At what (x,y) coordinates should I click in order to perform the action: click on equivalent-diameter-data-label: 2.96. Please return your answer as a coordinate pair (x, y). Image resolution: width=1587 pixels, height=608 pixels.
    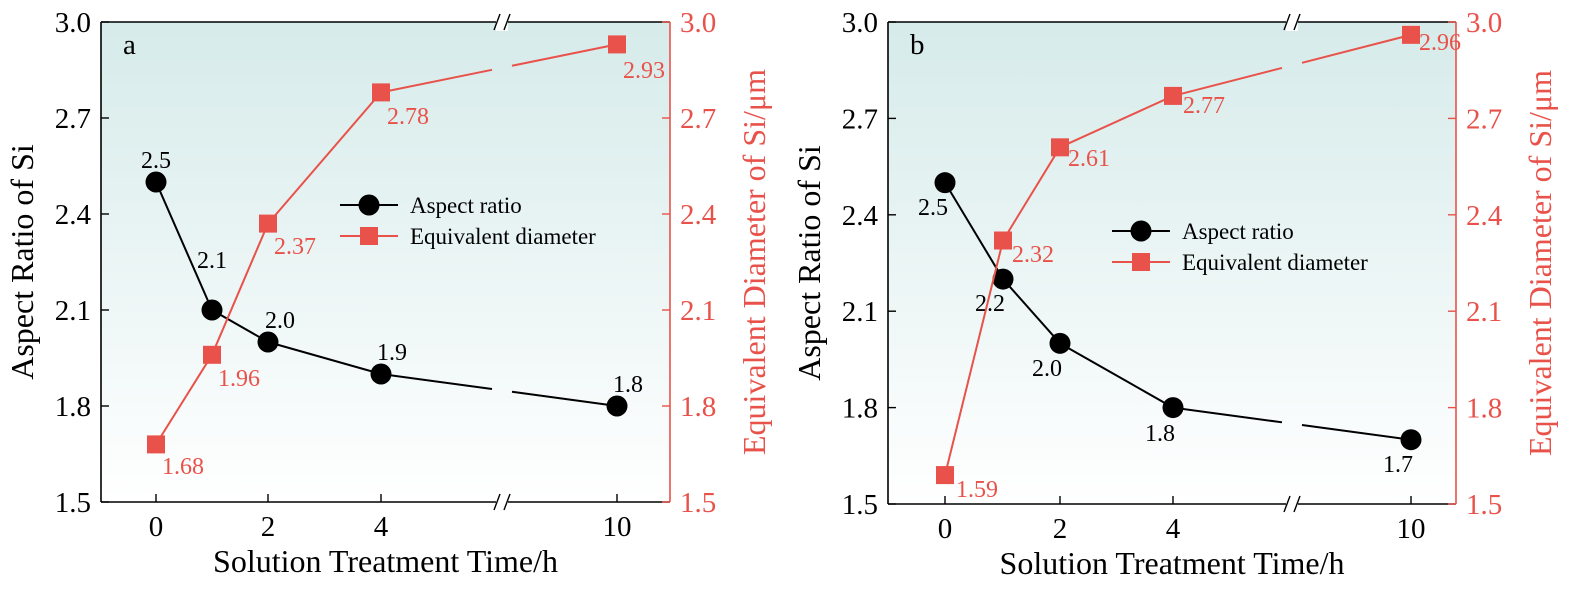
    Looking at the image, I should click on (1440, 43).